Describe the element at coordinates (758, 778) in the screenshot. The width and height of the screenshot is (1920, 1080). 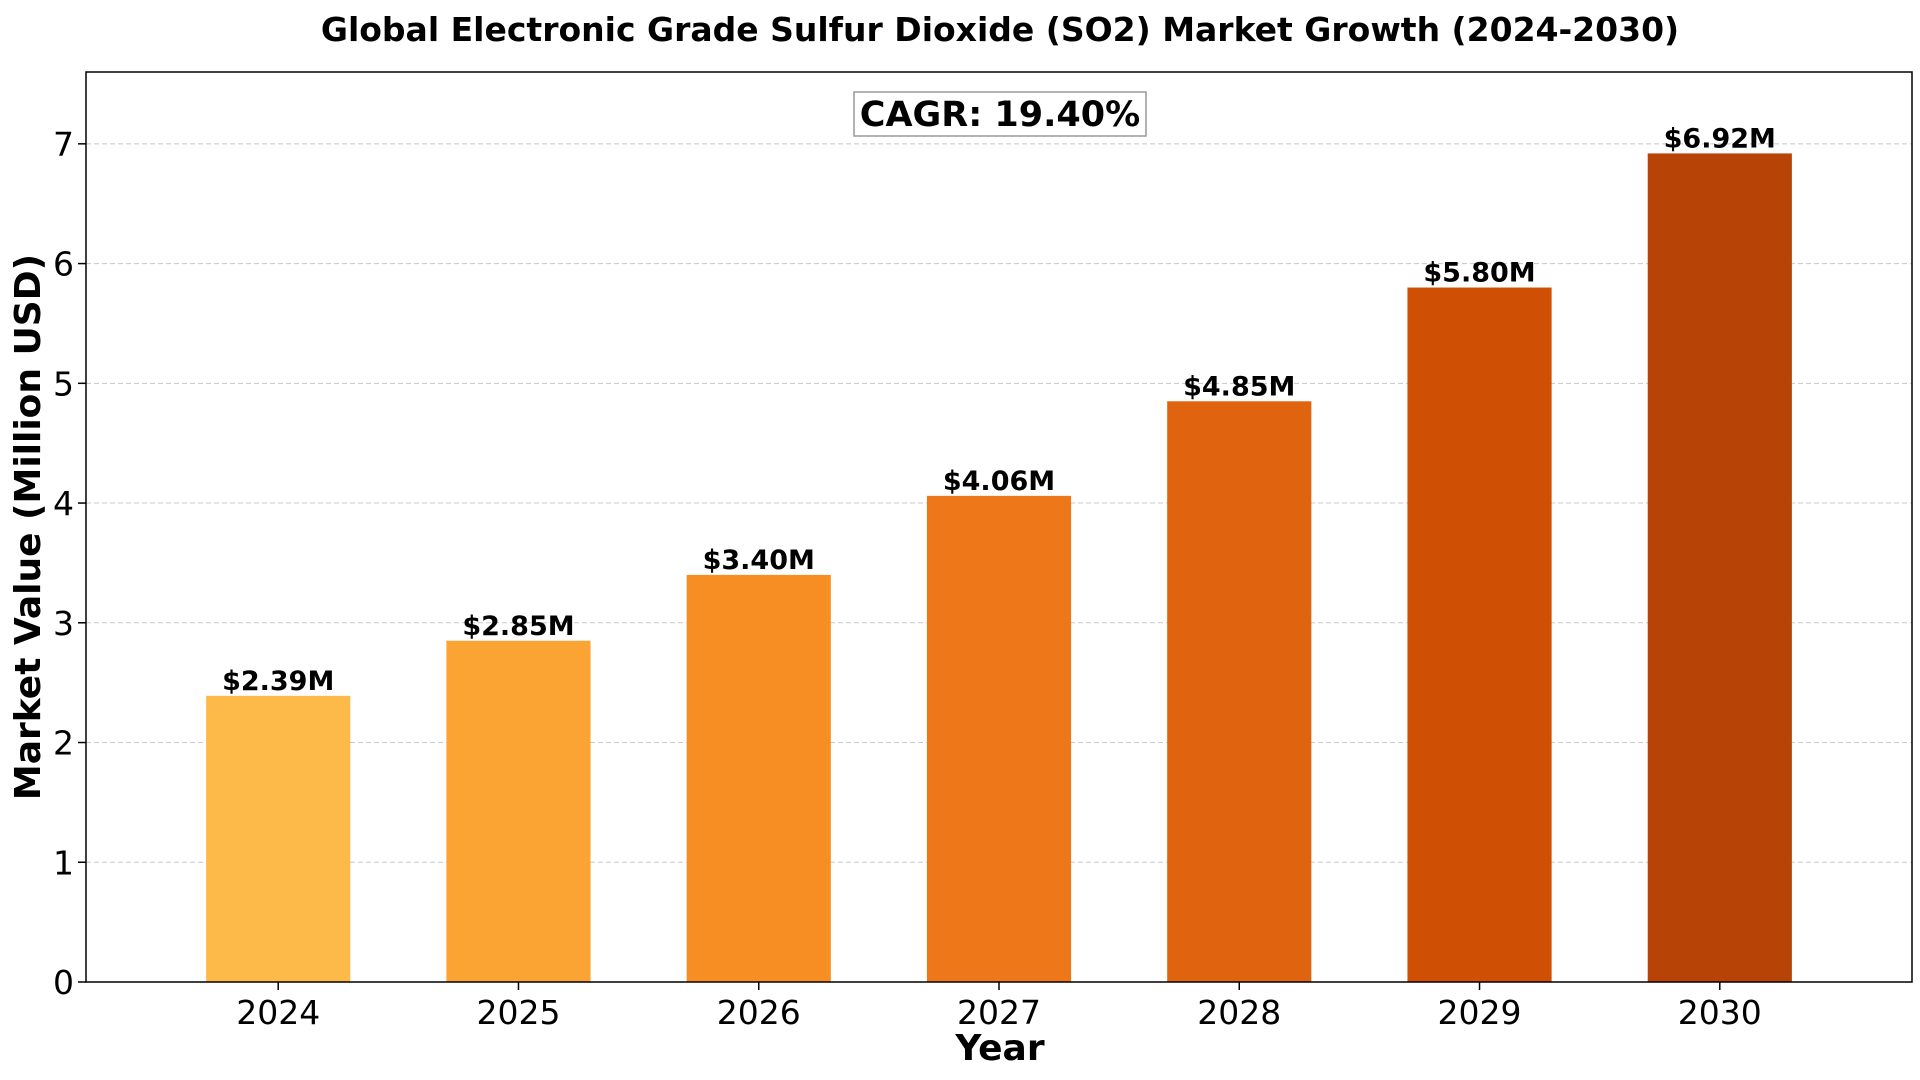
I see `bar-2026` at that location.